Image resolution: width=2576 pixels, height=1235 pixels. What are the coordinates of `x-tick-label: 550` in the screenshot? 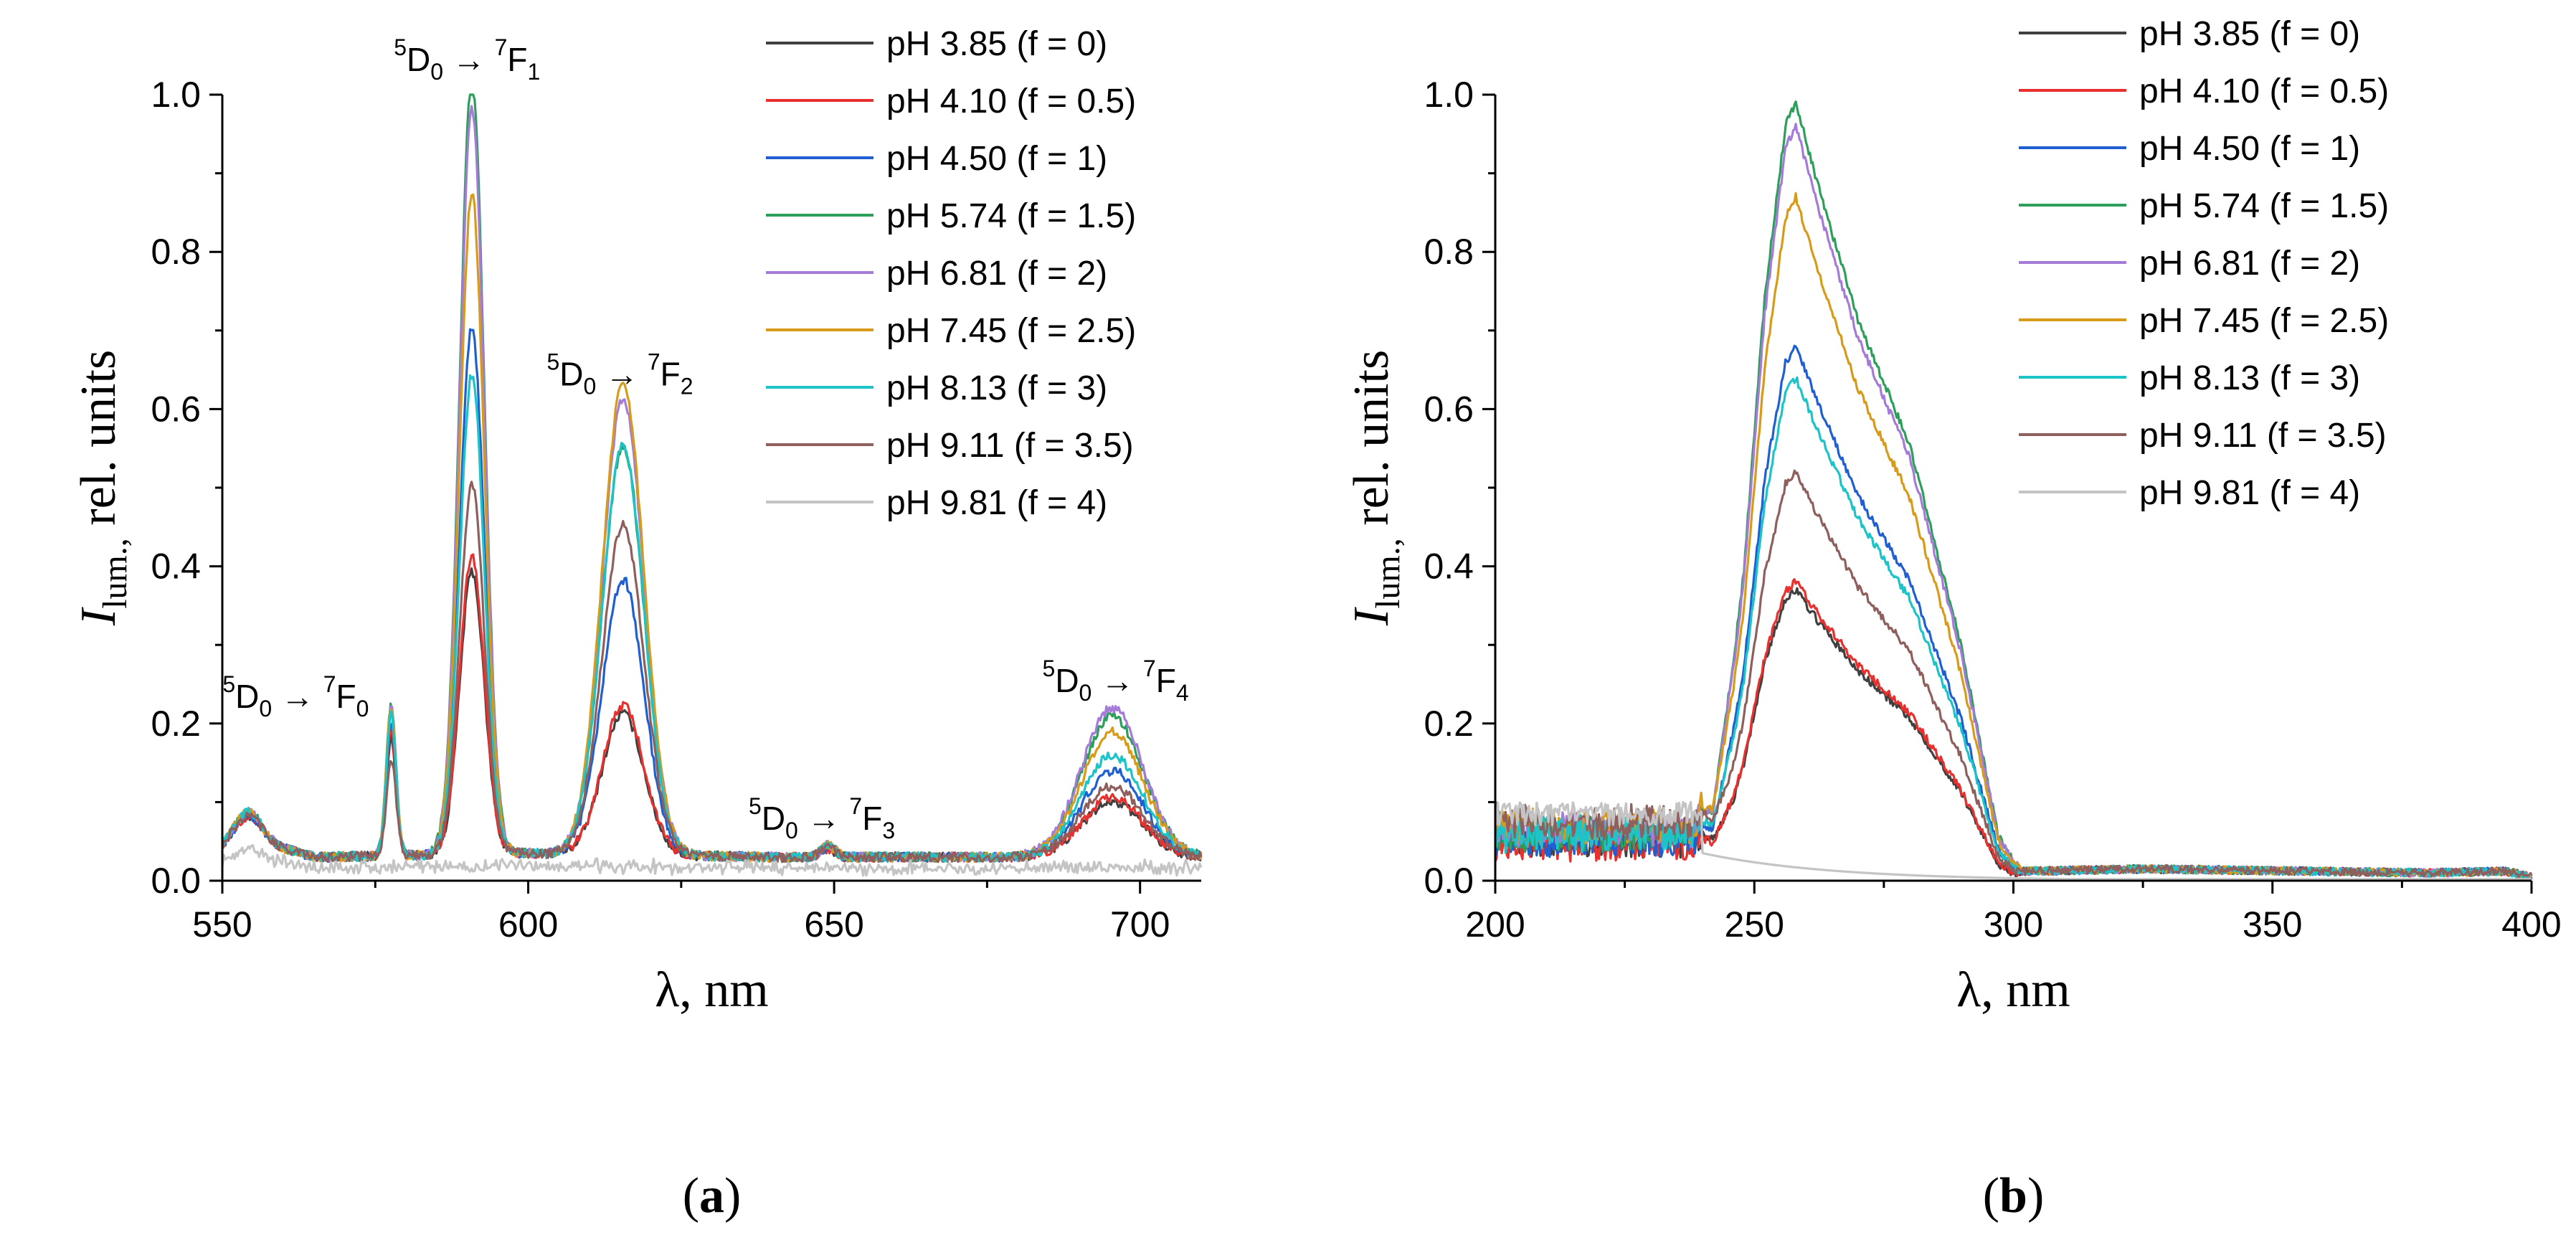 It's located at (222, 924).